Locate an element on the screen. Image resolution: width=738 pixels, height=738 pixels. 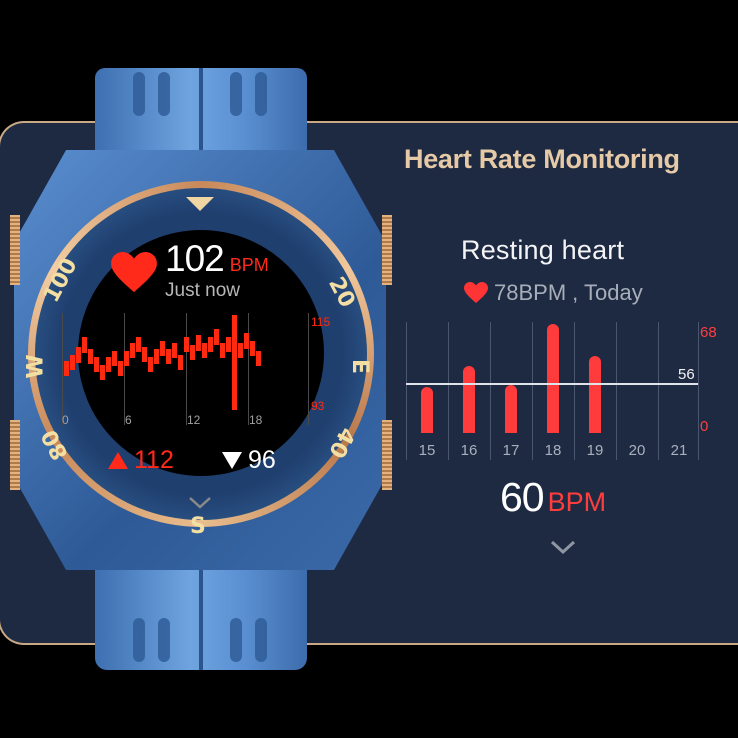
watch-max-value: 112 is located at coordinates (154, 460).